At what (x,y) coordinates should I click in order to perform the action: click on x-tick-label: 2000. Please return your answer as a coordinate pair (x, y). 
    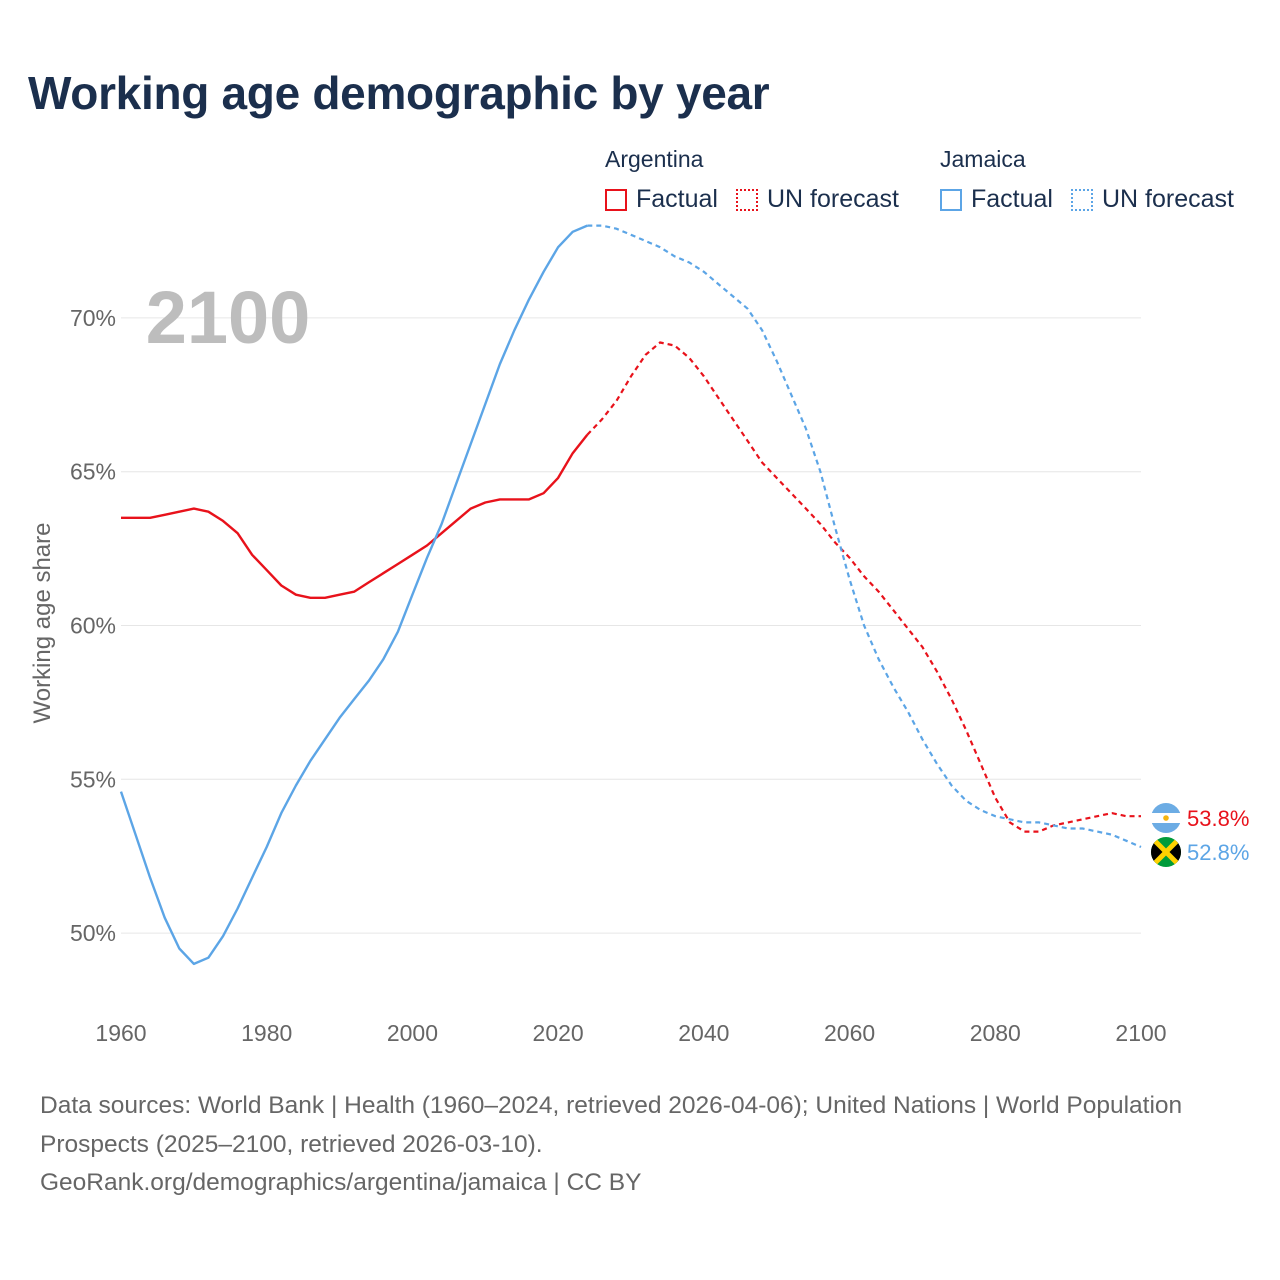
    Looking at the image, I should click on (412, 1033).